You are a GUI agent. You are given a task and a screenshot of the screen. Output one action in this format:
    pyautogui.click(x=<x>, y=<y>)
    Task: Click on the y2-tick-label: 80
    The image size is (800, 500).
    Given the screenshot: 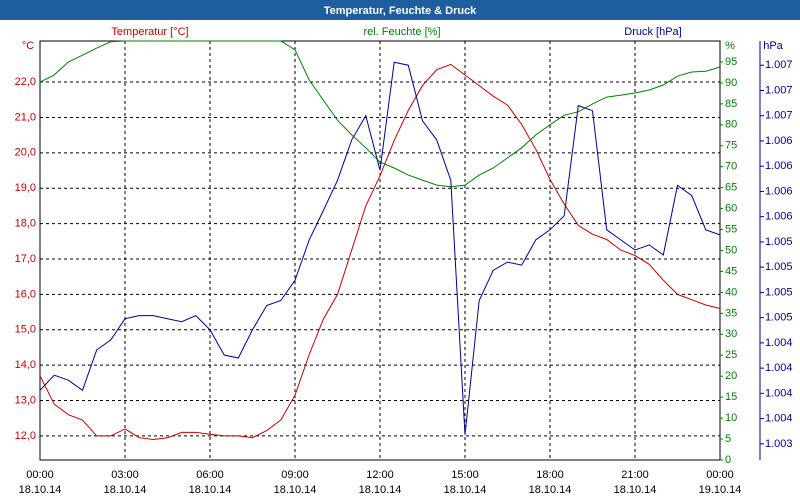 What is the action you would take?
    pyautogui.click(x=731, y=125)
    